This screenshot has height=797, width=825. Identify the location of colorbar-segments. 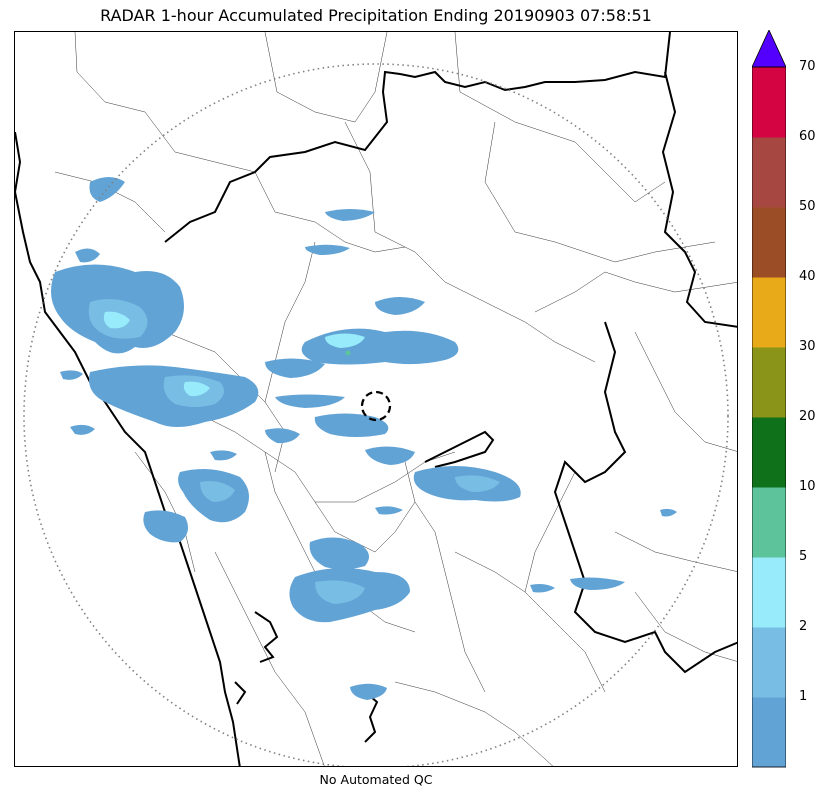
(769, 417).